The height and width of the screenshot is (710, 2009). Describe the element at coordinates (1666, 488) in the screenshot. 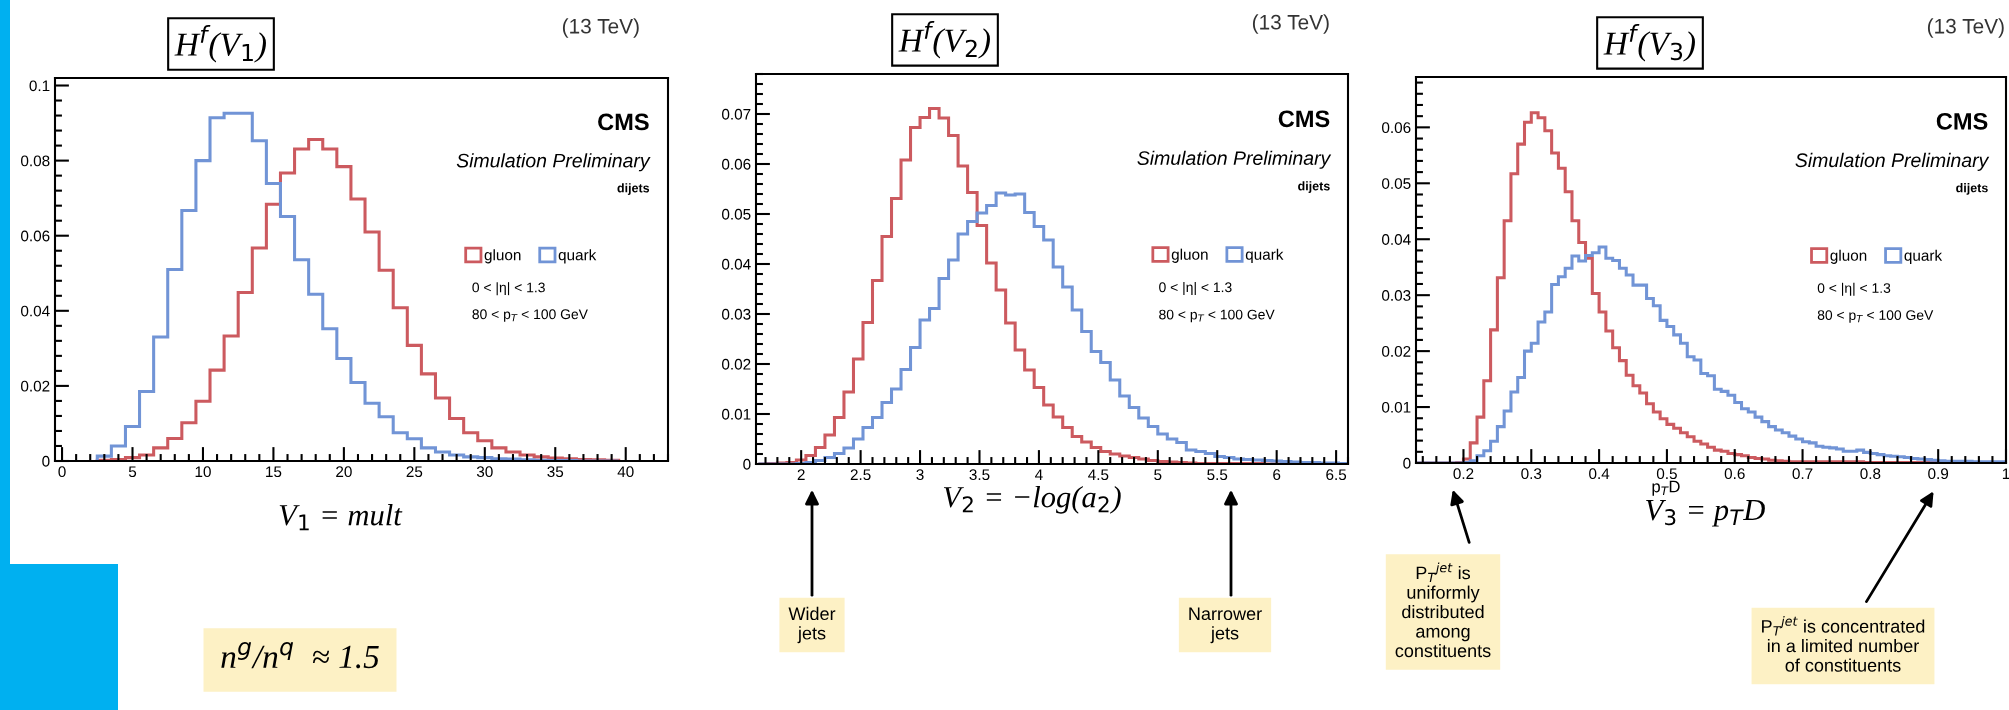

I see `text: p$_{T}$D` at that location.